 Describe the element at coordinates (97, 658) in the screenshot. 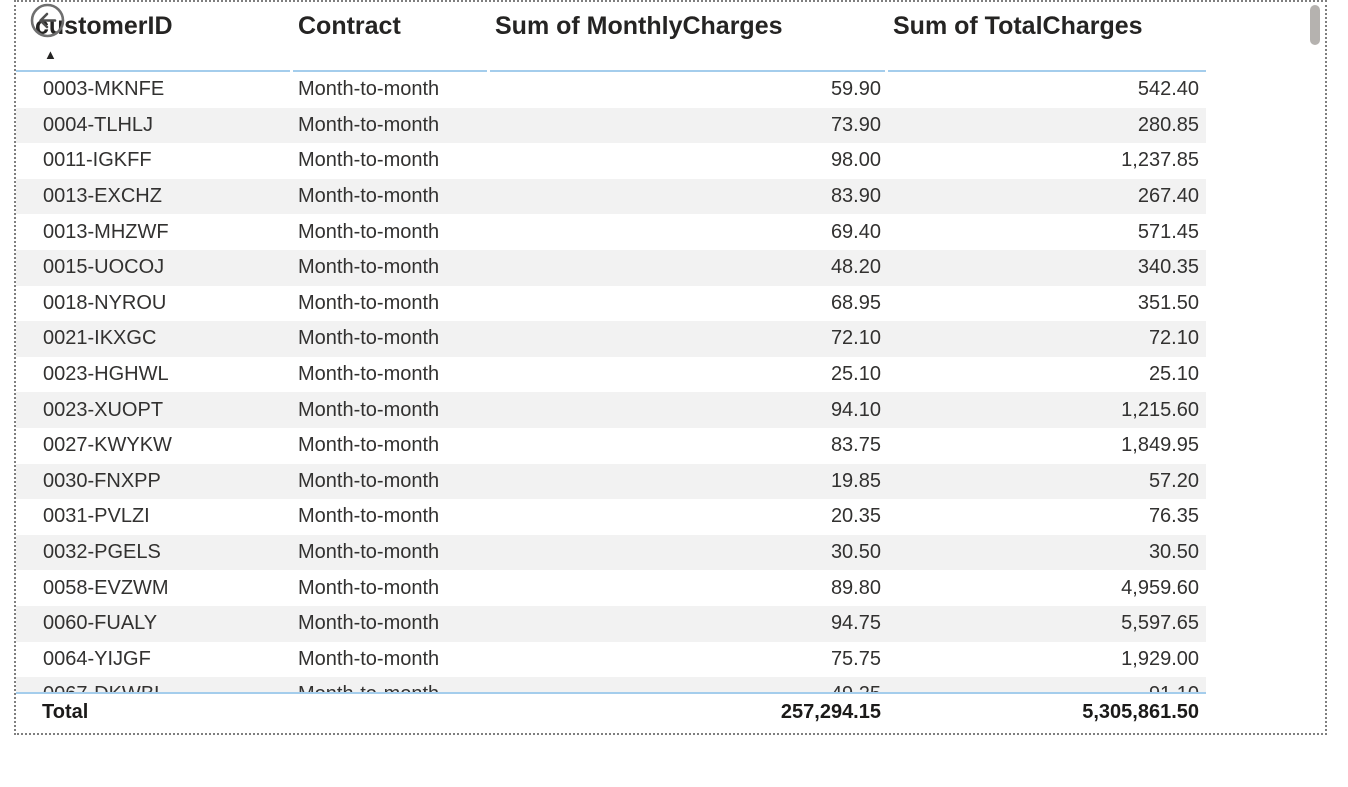

I see `customer-id-cell: 0064-YIJGF` at that location.